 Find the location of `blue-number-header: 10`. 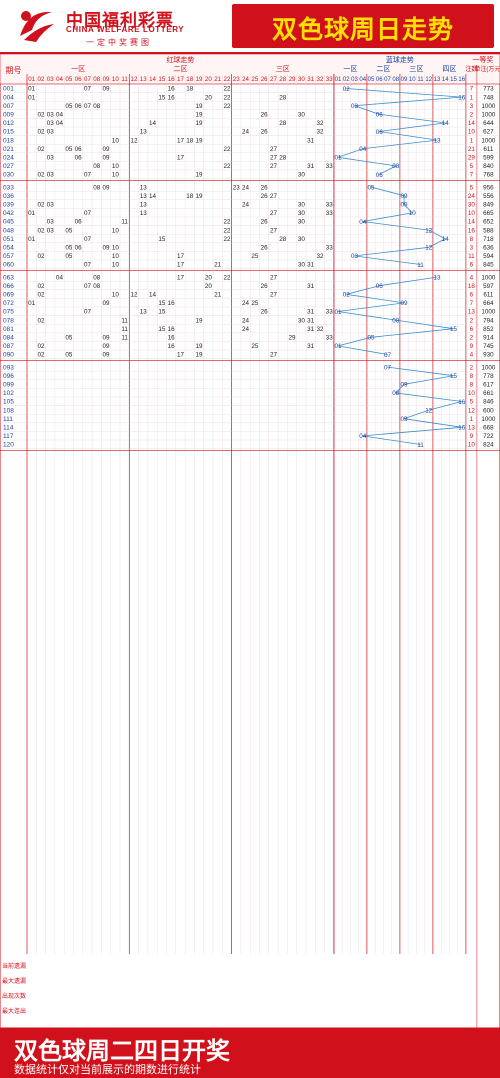

blue-number-header: 10 is located at coordinates (412, 80).